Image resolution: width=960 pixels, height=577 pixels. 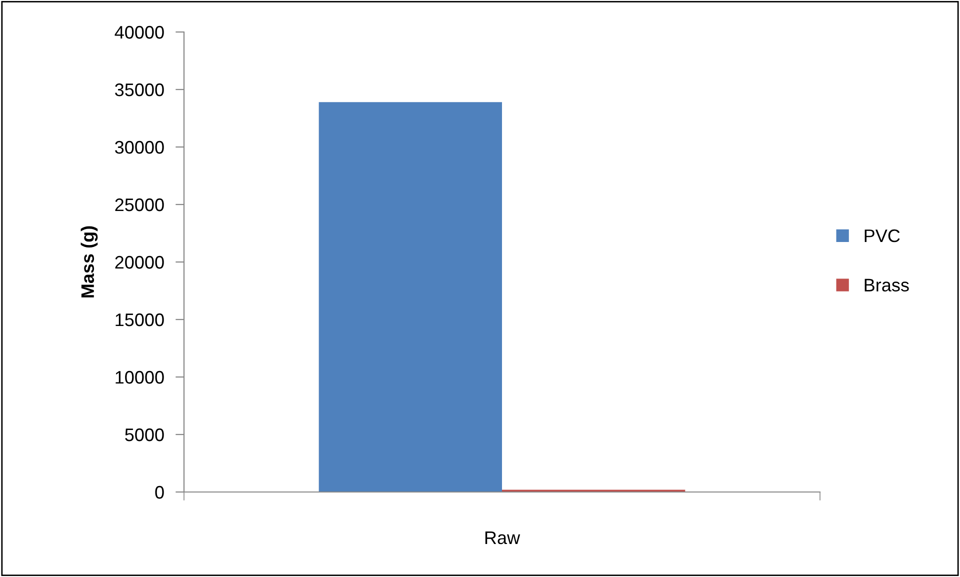 What do you see at coordinates (502, 538) in the screenshot?
I see `x-tick-label: Raw` at bounding box center [502, 538].